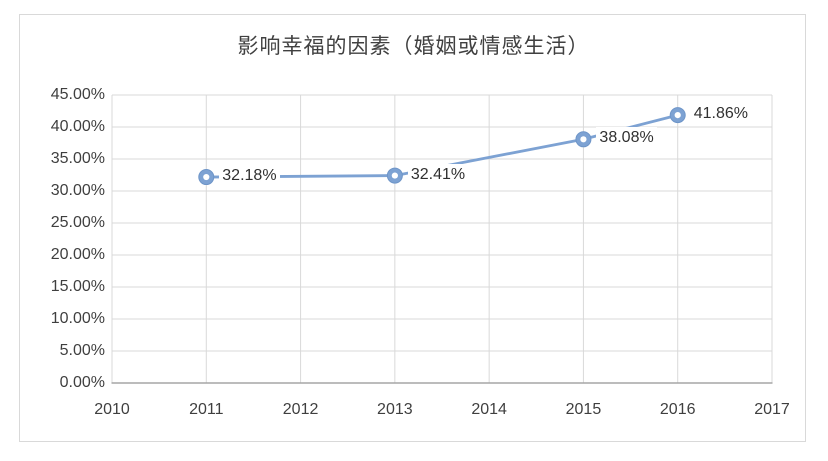  What do you see at coordinates (413, 46) in the screenshot?
I see `chart-title: 影响幸福的因素（婚姻或情感生活）` at bounding box center [413, 46].